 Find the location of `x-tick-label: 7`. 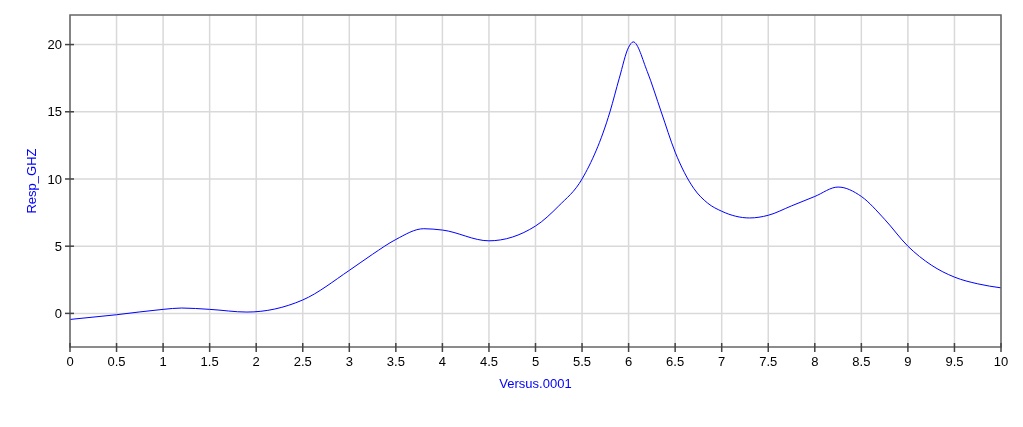

x-tick-label: 7 is located at coordinates (722, 361).